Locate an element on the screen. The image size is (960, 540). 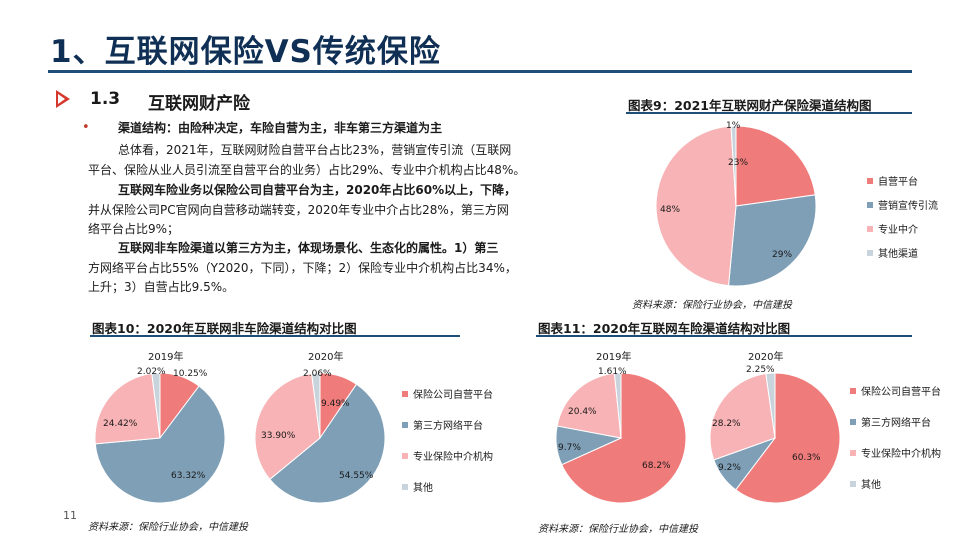
page-title: 1、互联网保险VS传统保险 is located at coordinates (245, 52).